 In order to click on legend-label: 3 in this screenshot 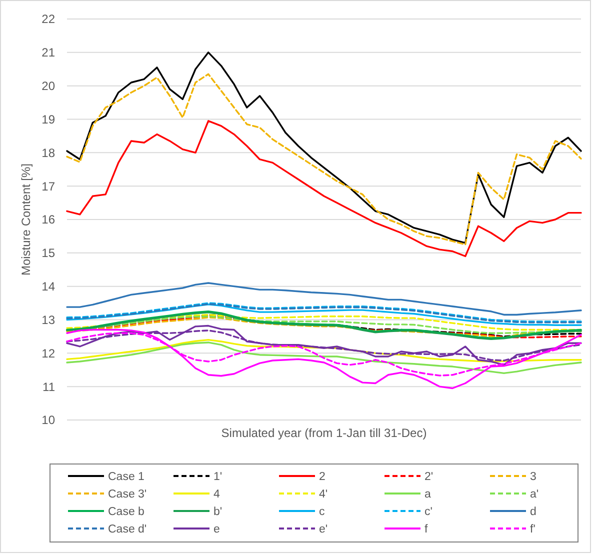, I will do `click(533, 477)`.